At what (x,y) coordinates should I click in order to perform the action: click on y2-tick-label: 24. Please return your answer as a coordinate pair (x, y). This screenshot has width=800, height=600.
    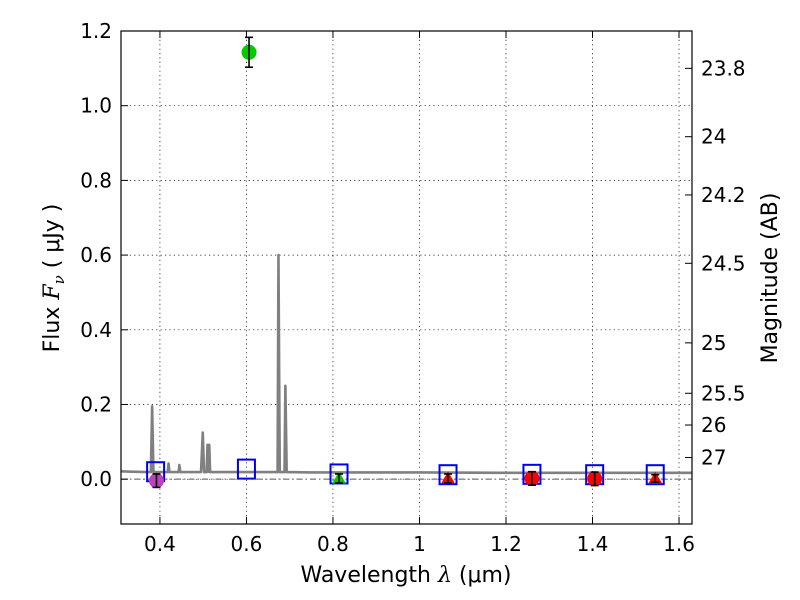
    Looking at the image, I should click on (713, 137).